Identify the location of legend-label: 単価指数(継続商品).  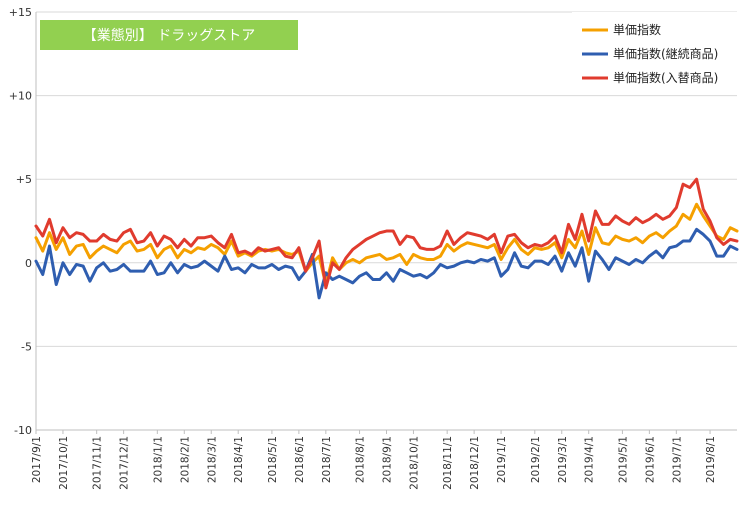
(665, 53).